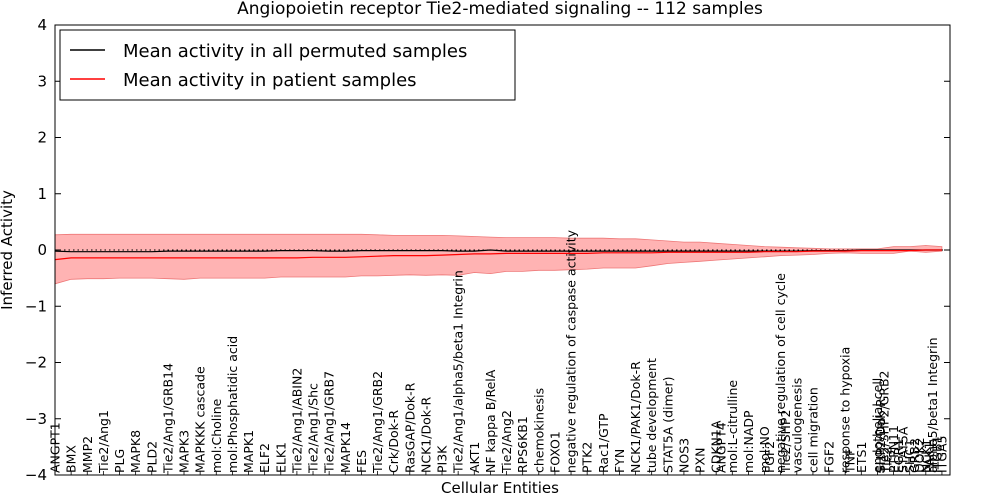  What do you see at coordinates (932, 405) in the screenshot?
I see `x-tick-label: alpha5/beta1 Integrin` at bounding box center [932, 405].